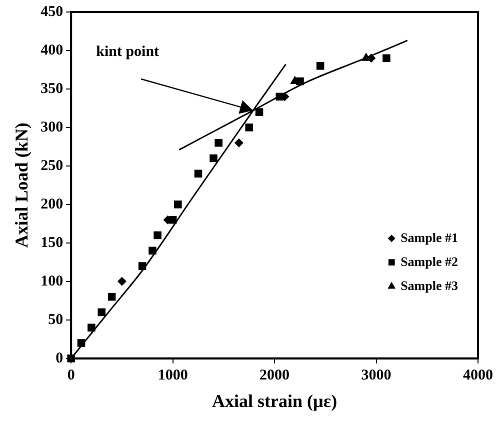 Image resolution: width=496 pixels, height=425 pixels. Describe the element at coordinates (71, 375) in the screenshot. I see `x-tick-label: 0` at that location.